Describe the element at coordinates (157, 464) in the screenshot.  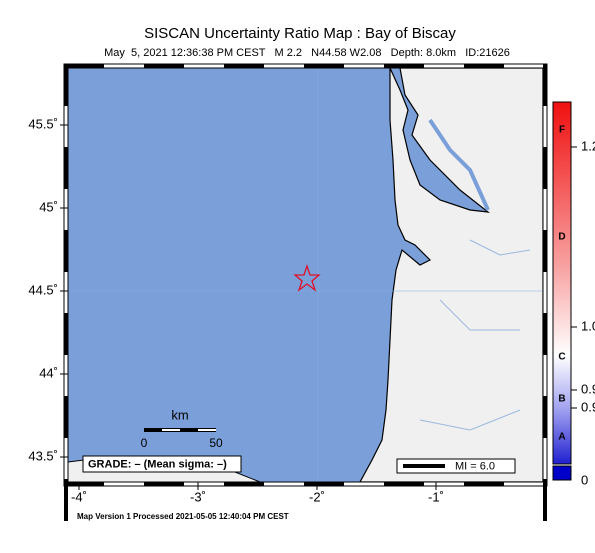
I see `grade-text: GRADE: – (Mean sigma: –)` at that location.